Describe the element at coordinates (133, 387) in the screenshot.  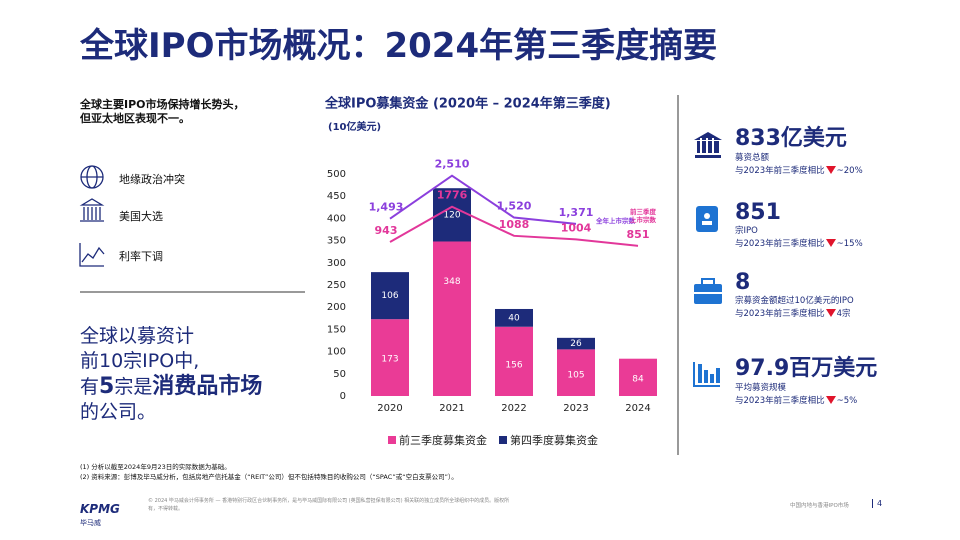
I see `text: 宗是` at that location.